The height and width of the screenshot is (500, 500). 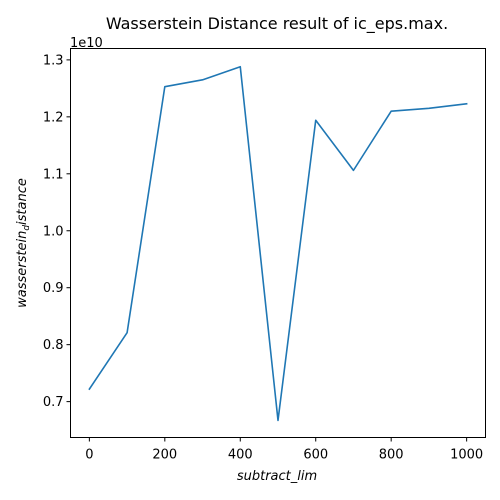 I want to click on x-tick-label: 400, so click(x=240, y=455).